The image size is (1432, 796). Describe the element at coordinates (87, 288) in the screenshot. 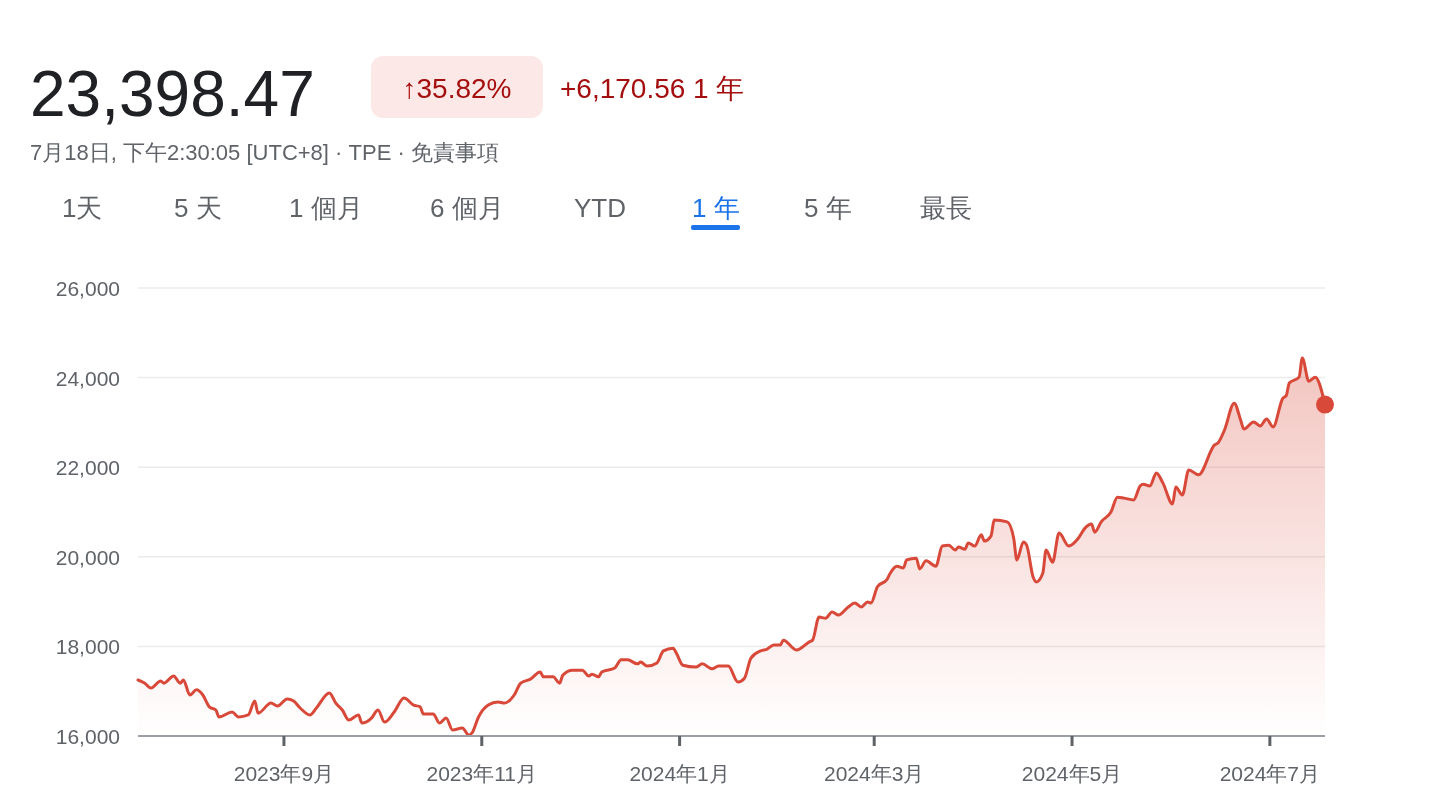

I see `y-tick-label: 26,000` at that location.